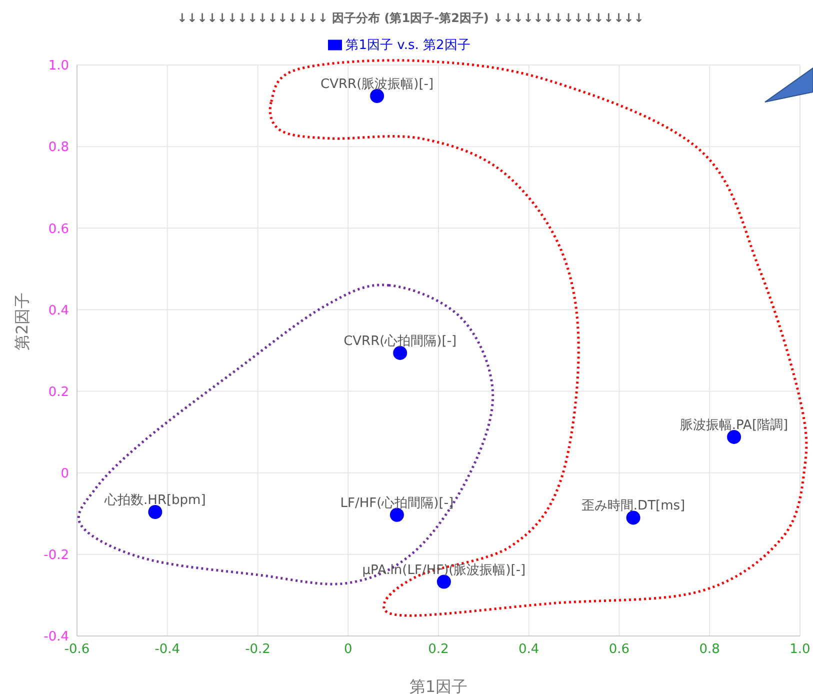 This screenshot has height=694, width=813. What do you see at coordinates (58, 229) in the screenshot?
I see `y-tick-label: 0.6` at bounding box center [58, 229].